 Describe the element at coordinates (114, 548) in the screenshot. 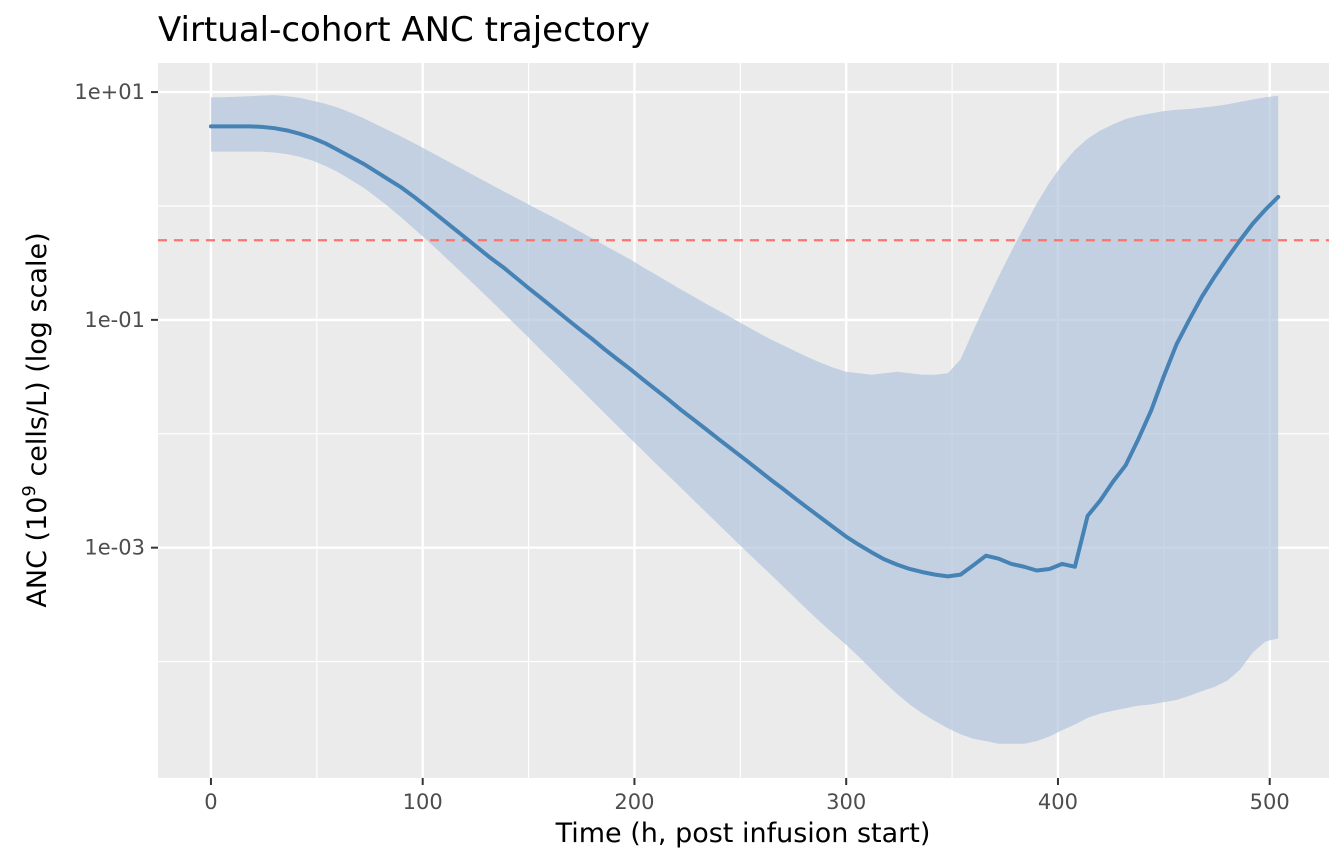

I see `y-tick-label-0: 1e-03` at that location.